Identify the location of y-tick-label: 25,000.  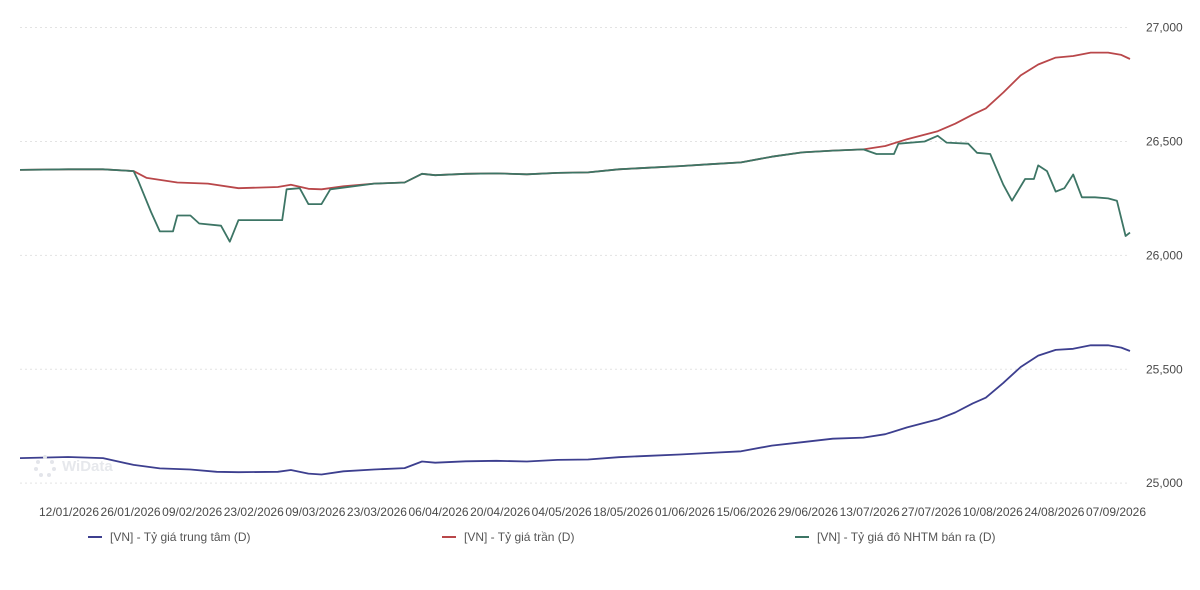
(1164, 483).